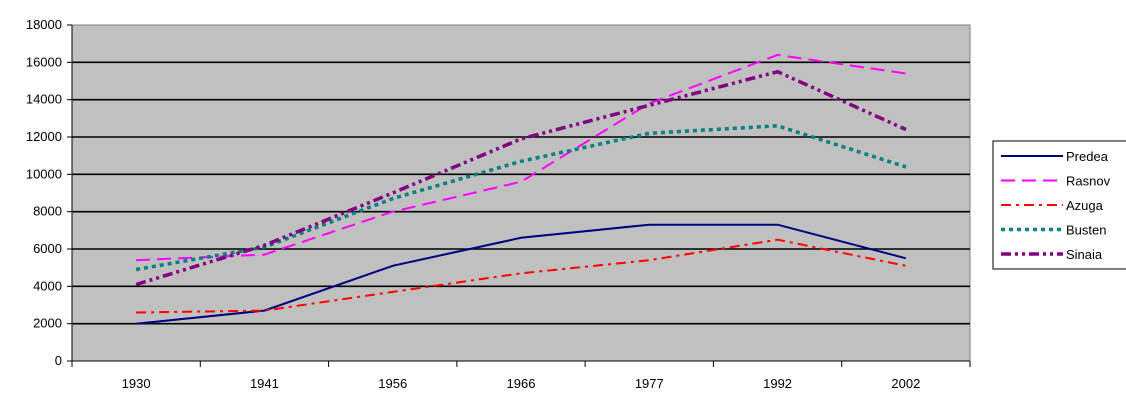 The image size is (1126, 396). What do you see at coordinates (47, 323) in the screenshot?
I see `y-tick-label: 2000` at bounding box center [47, 323].